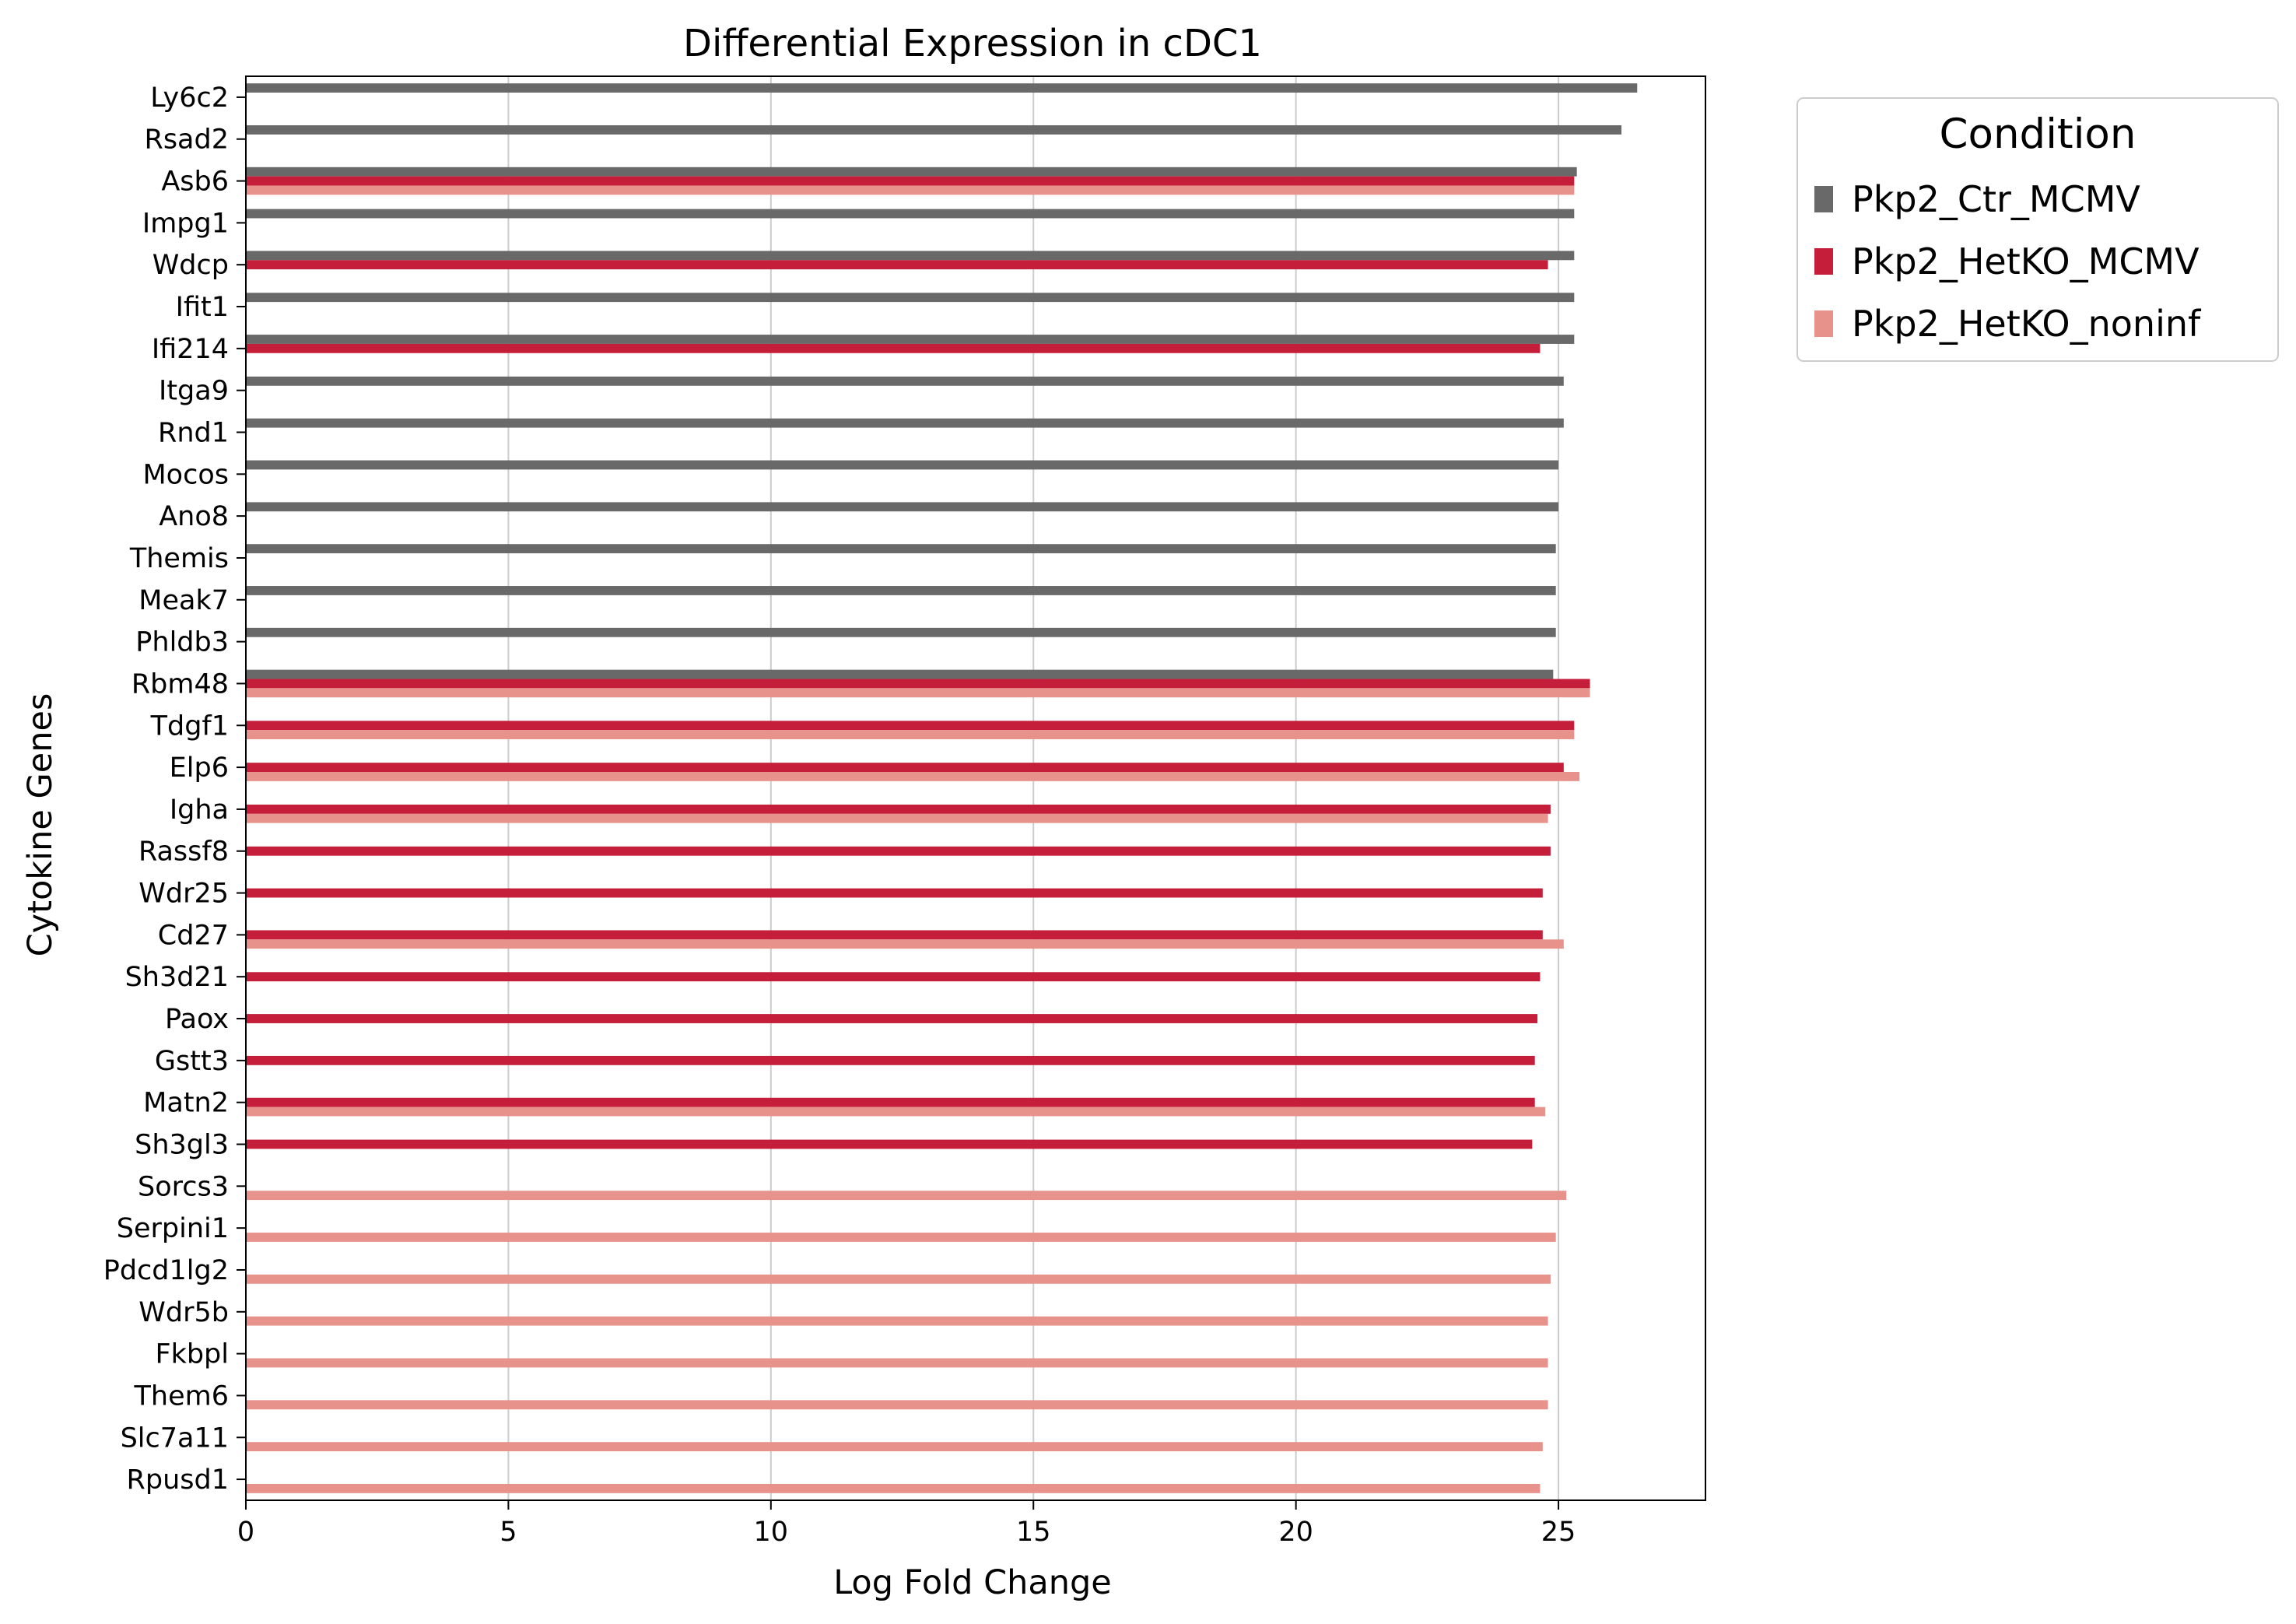 This screenshot has height=1624, width=2296. What do you see at coordinates (183, 853) in the screenshot?
I see `y-tick-label: Rassf8` at bounding box center [183, 853].